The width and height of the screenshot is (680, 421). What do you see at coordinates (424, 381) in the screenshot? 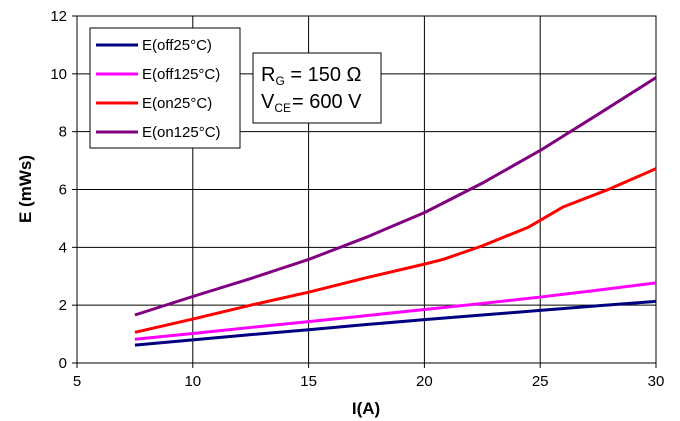
I see `x-tick-label: 20` at bounding box center [424, 381].